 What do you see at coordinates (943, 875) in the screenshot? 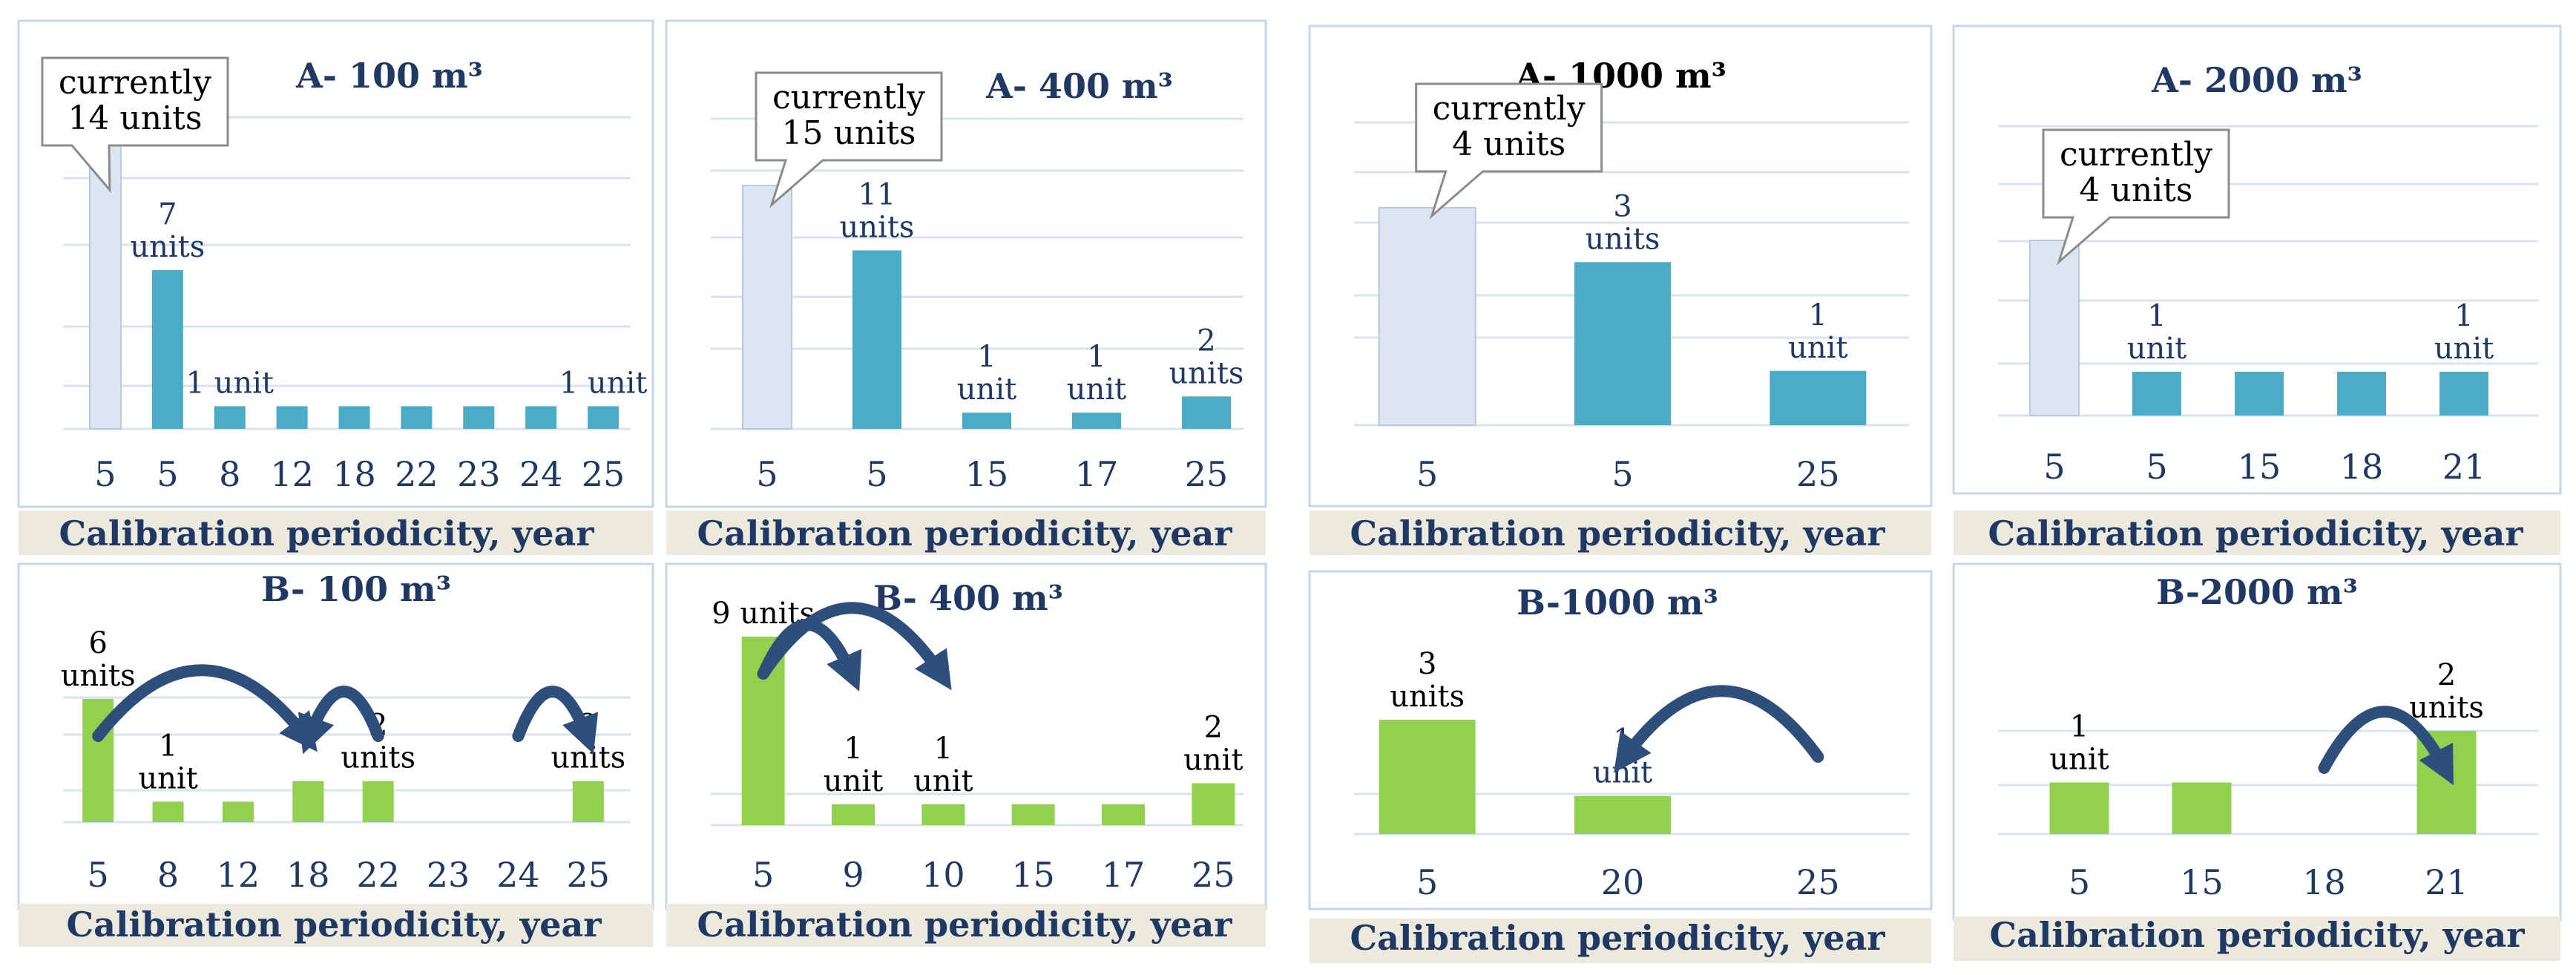
I see `tick-label: 10` at bounding box center [943, 875].